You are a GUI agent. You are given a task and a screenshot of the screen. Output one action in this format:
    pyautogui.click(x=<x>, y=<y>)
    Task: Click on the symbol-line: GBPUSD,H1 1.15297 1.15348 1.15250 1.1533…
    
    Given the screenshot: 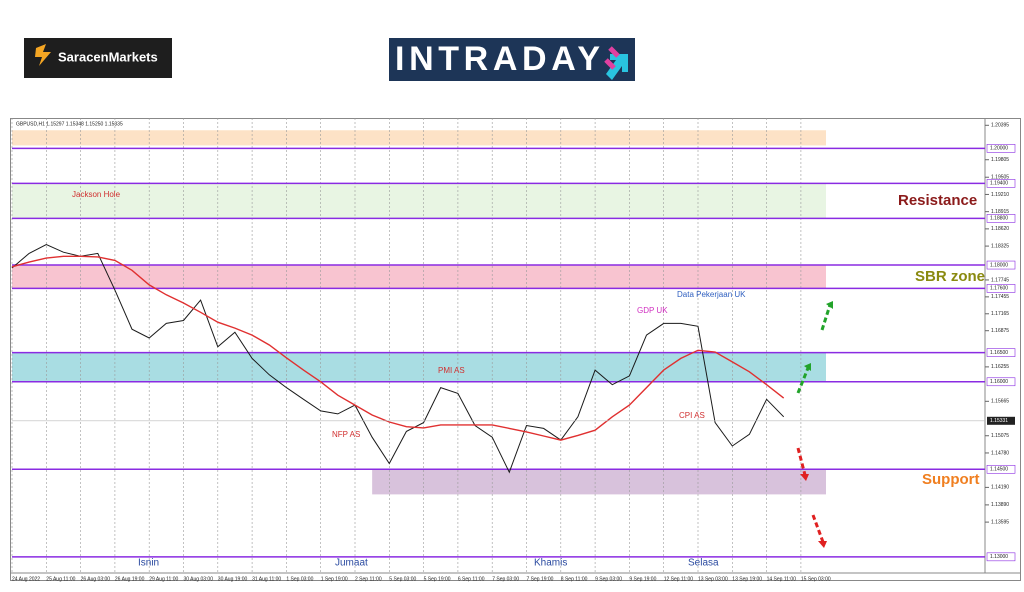 What is the action you would take?
    pyautogui.click(x=69, y=124)
    